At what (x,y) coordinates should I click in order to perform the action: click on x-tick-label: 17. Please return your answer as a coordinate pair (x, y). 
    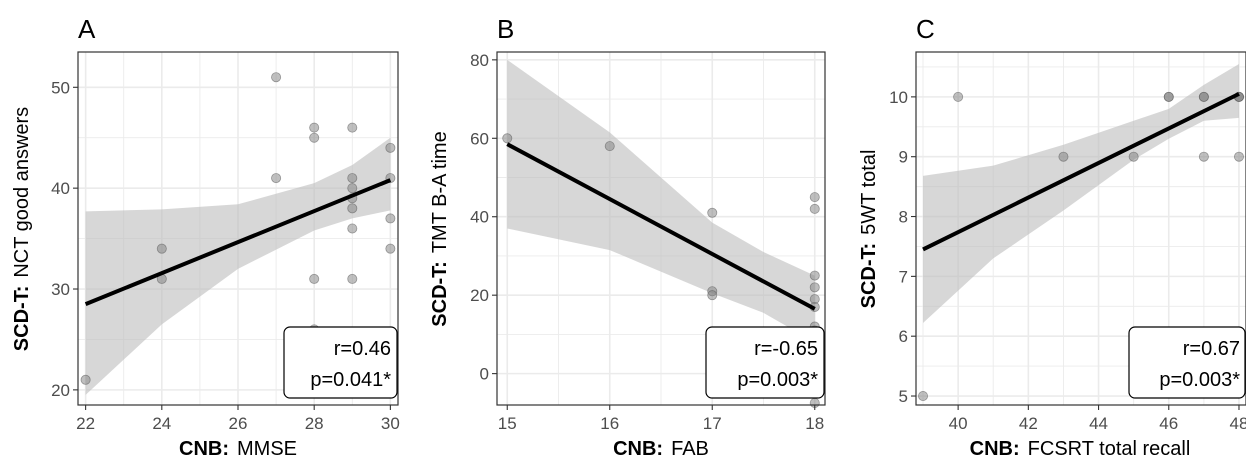
    Looking at the image, I should click on (712, 423).